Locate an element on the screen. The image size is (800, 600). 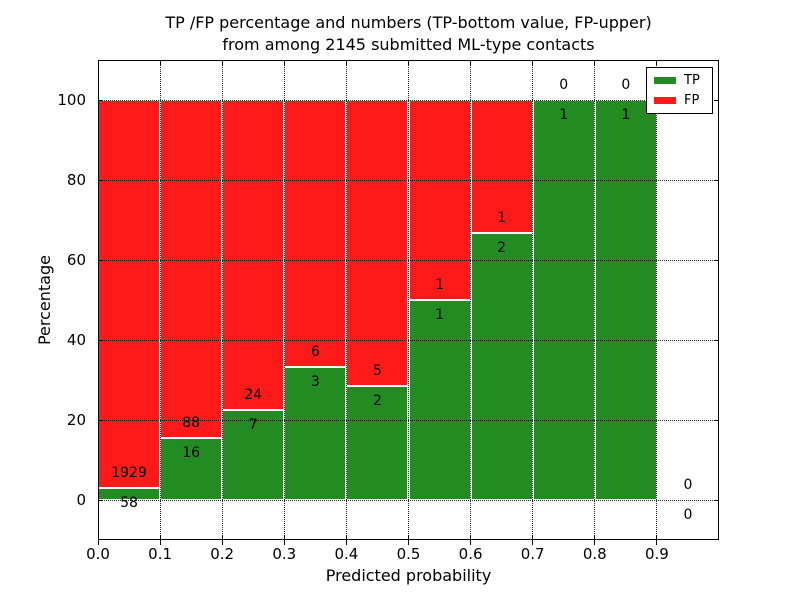
x-tick-label-0.7: 0.7 is located at coordinates (532, 554).